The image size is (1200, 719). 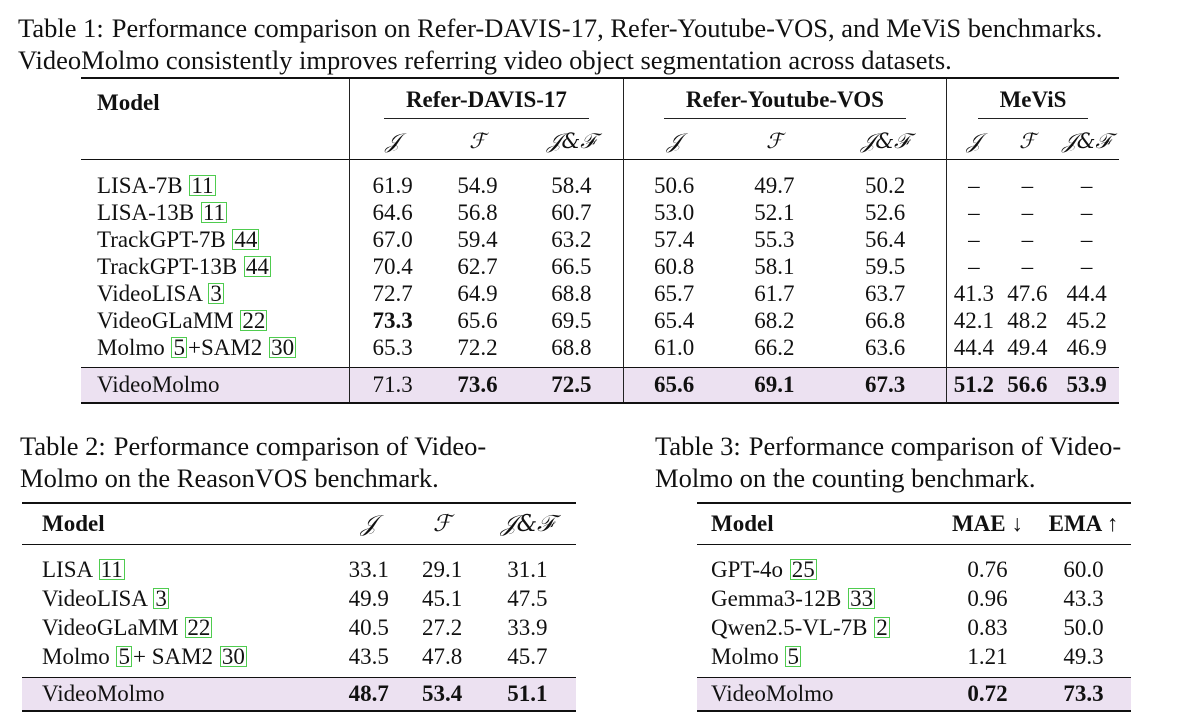 What do you see at coordinates (742, 523) in the screenshot?
I see `table3-model-header: Model` at bounding box center [742, 523].